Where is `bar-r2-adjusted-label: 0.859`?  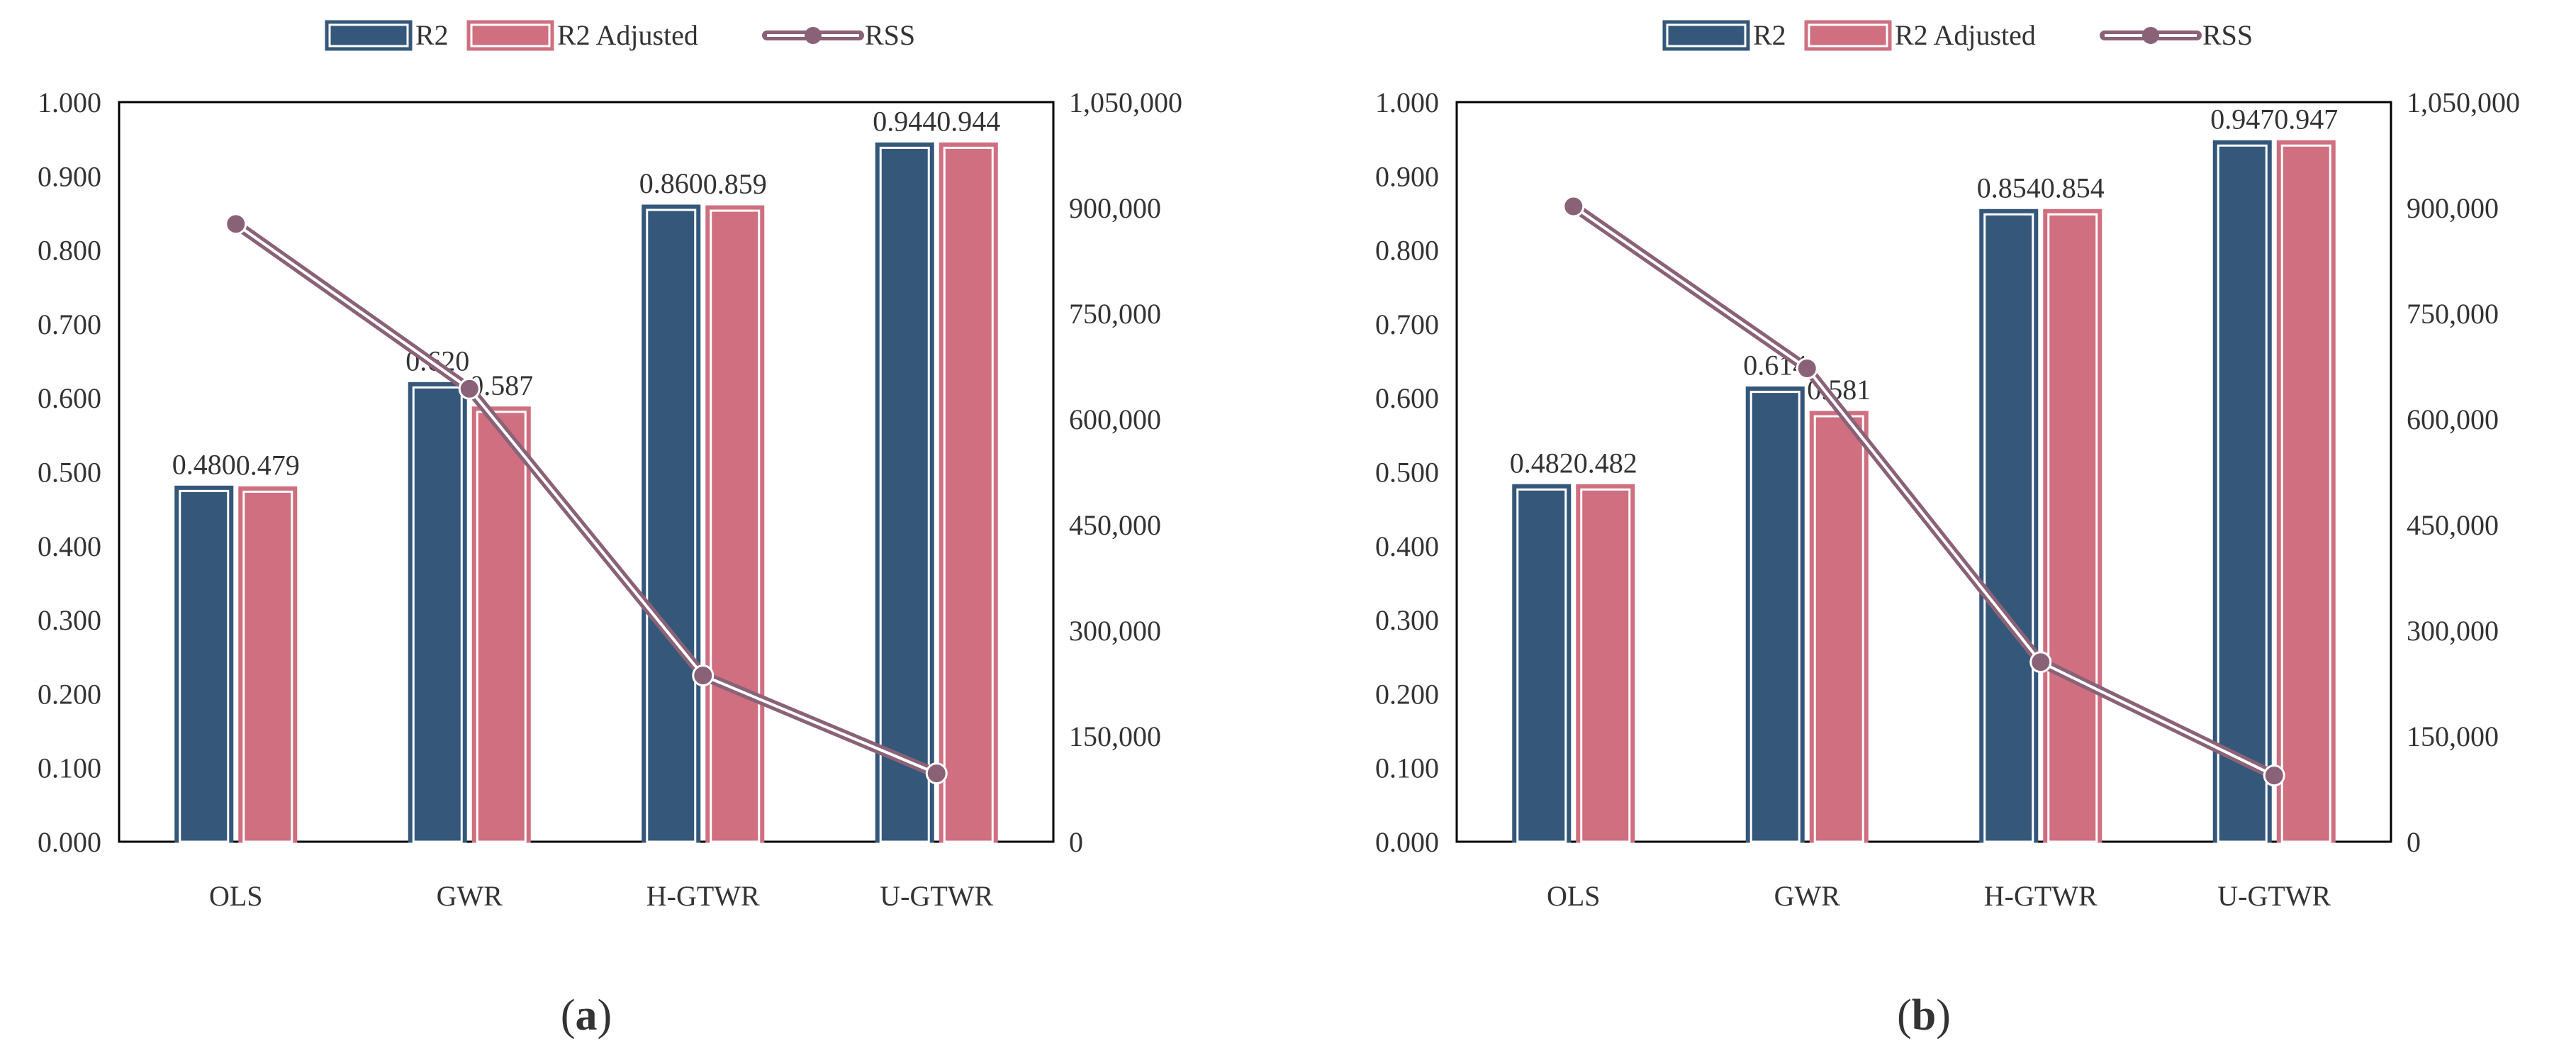
bar-r2-adjusted-label: 0.859 is located at coordinates (735, 184).